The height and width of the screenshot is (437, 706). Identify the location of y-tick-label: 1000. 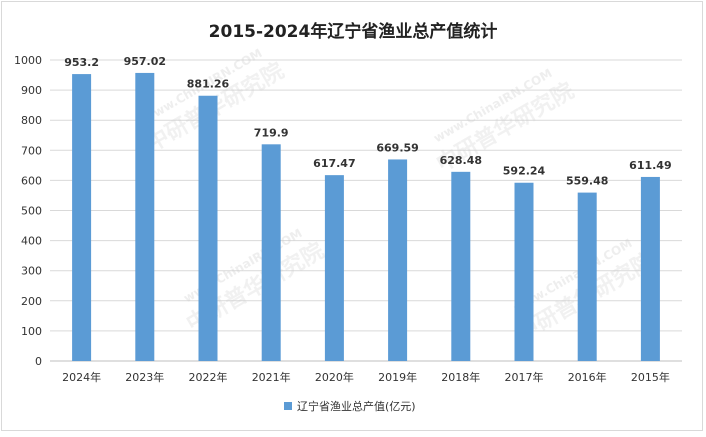
(28, 60).